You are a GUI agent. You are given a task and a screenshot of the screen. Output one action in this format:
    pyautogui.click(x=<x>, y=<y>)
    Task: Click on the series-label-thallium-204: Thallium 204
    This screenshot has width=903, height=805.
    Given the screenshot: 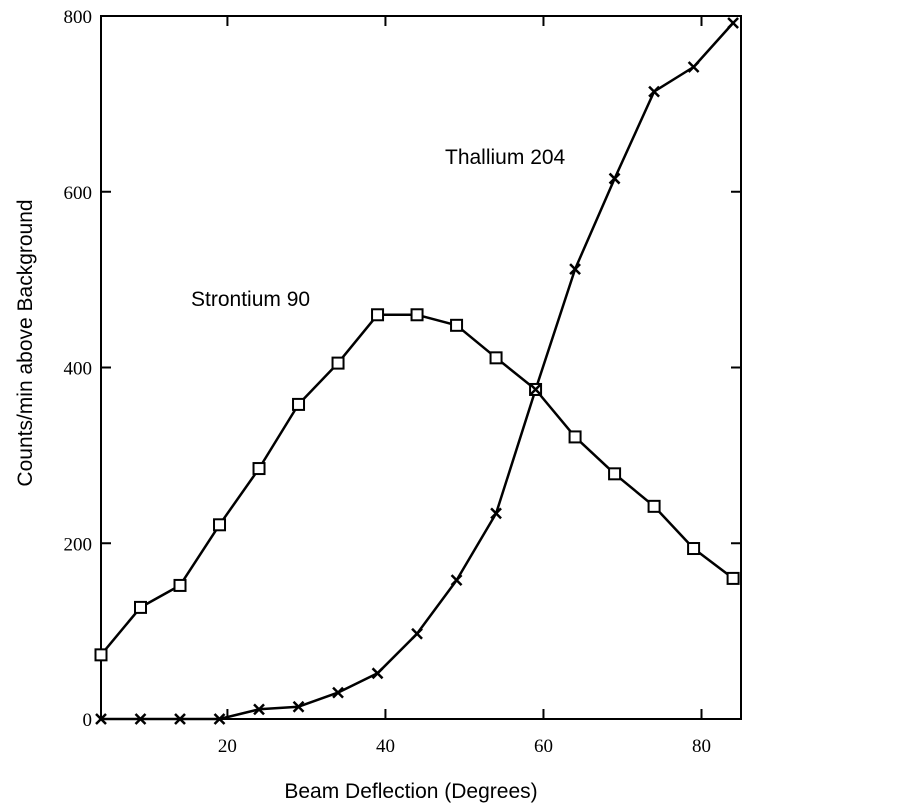 What is the action you would take?
    pyautogui.click(x=505, y=157)
    